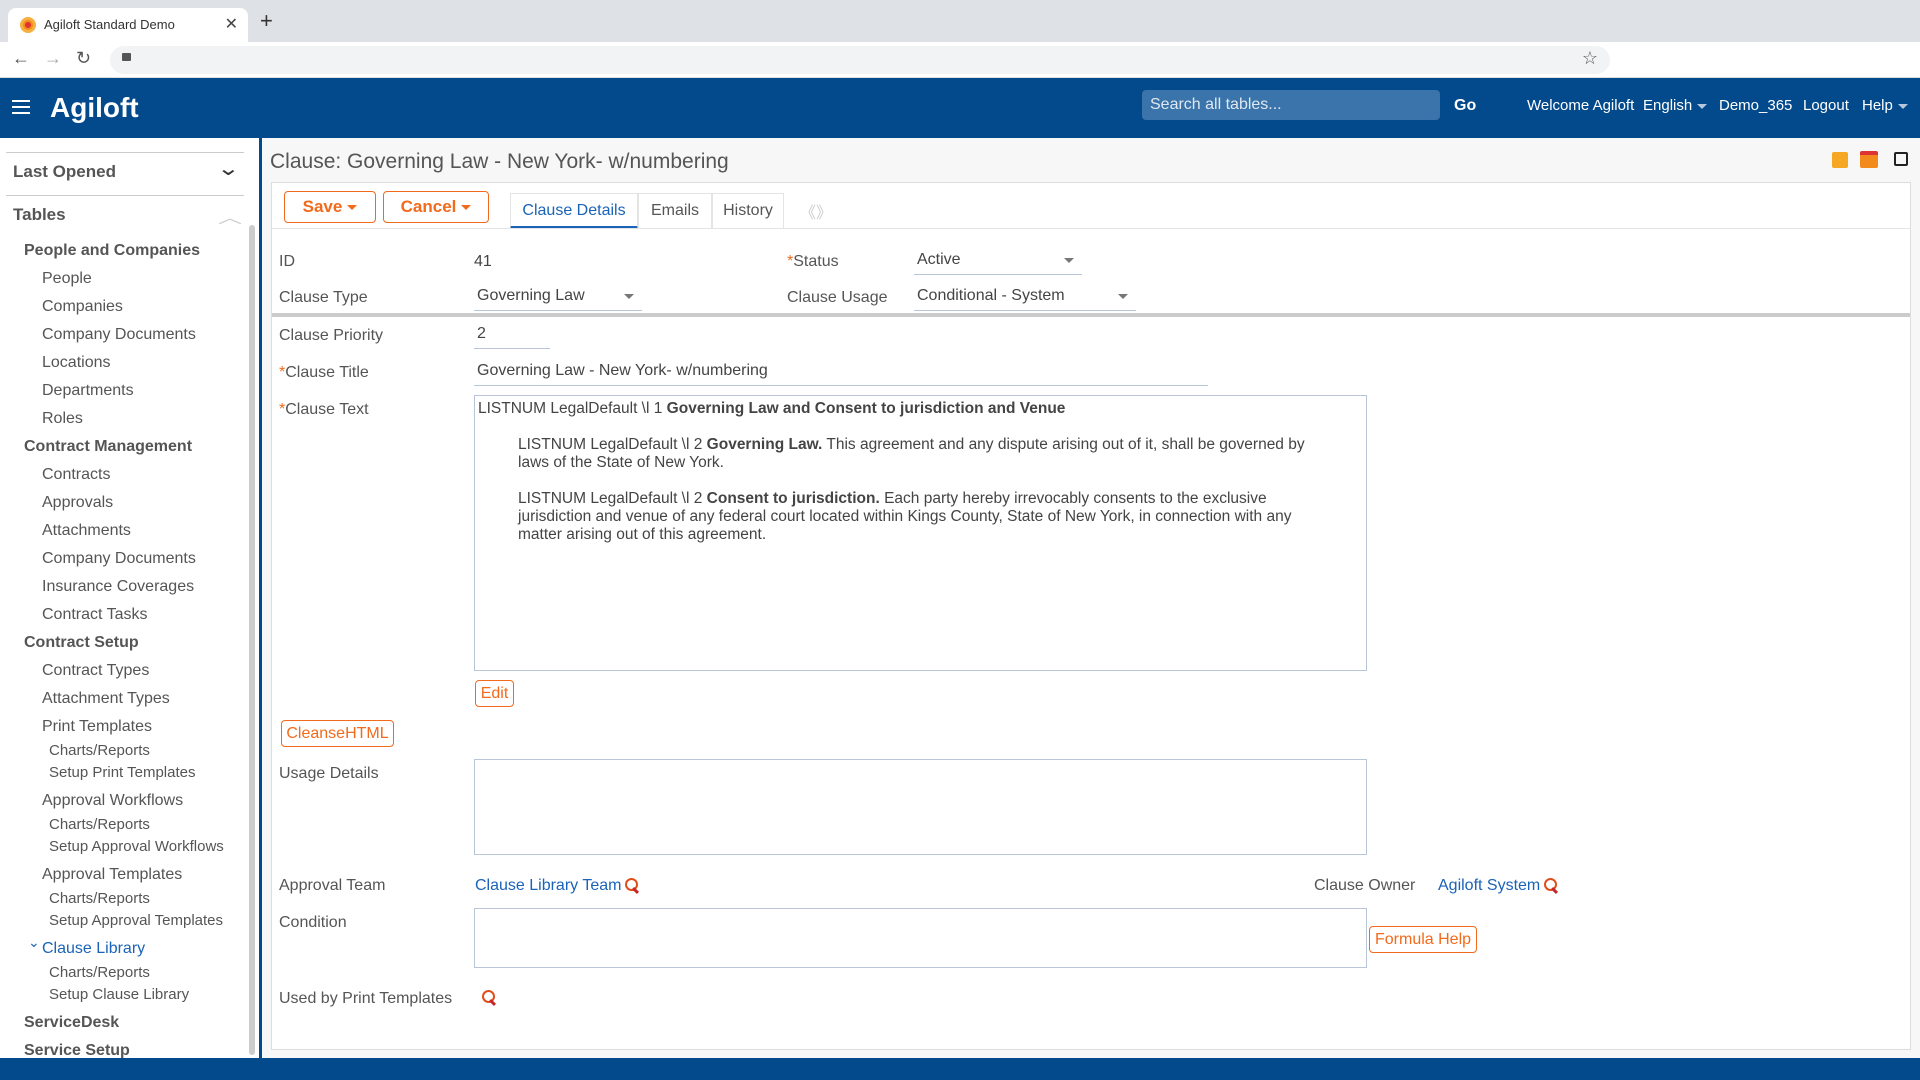 This screenshot has width=1920, height=1080. I want to click on address-bar-row: ← → ↻ ☆, so click(960, 60).